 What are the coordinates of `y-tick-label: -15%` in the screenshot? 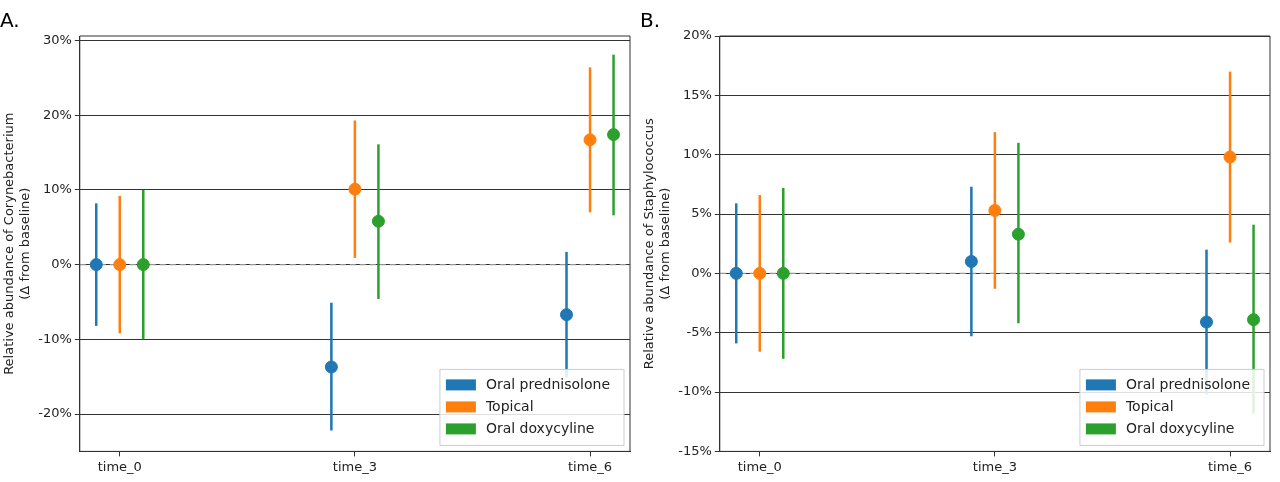 It's located at (695, 450).